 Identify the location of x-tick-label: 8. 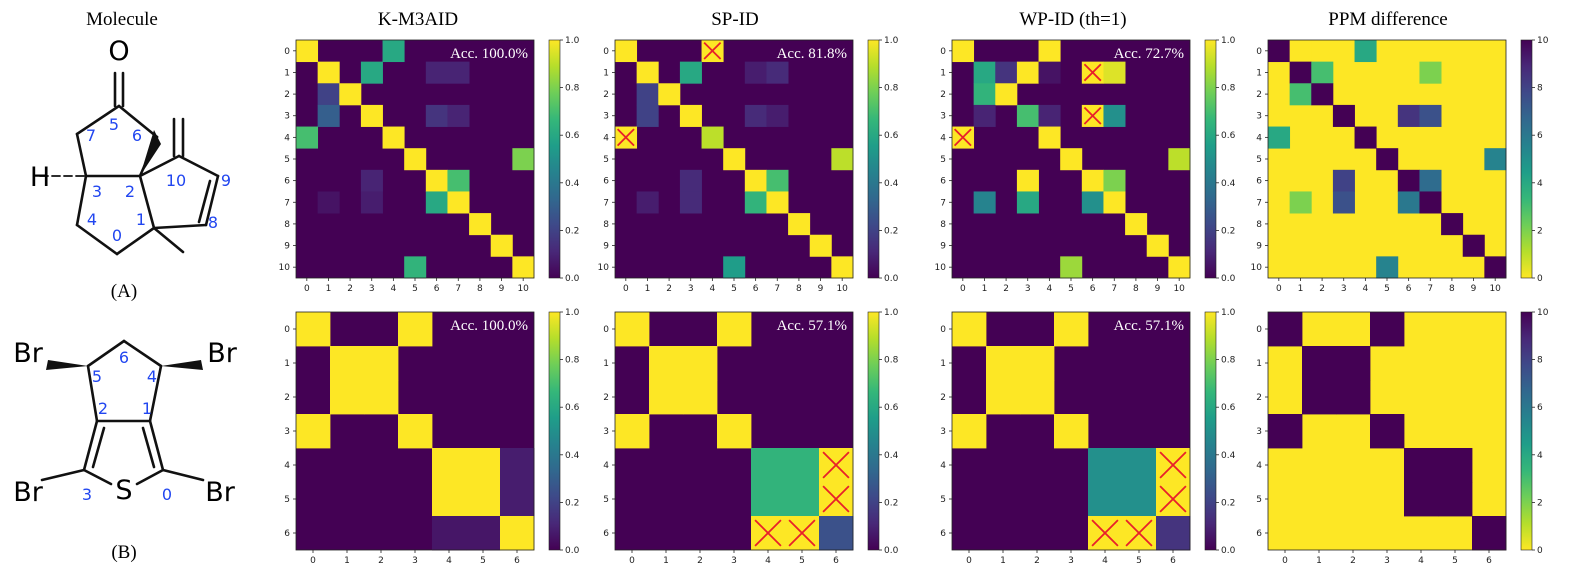
(1136, 289).